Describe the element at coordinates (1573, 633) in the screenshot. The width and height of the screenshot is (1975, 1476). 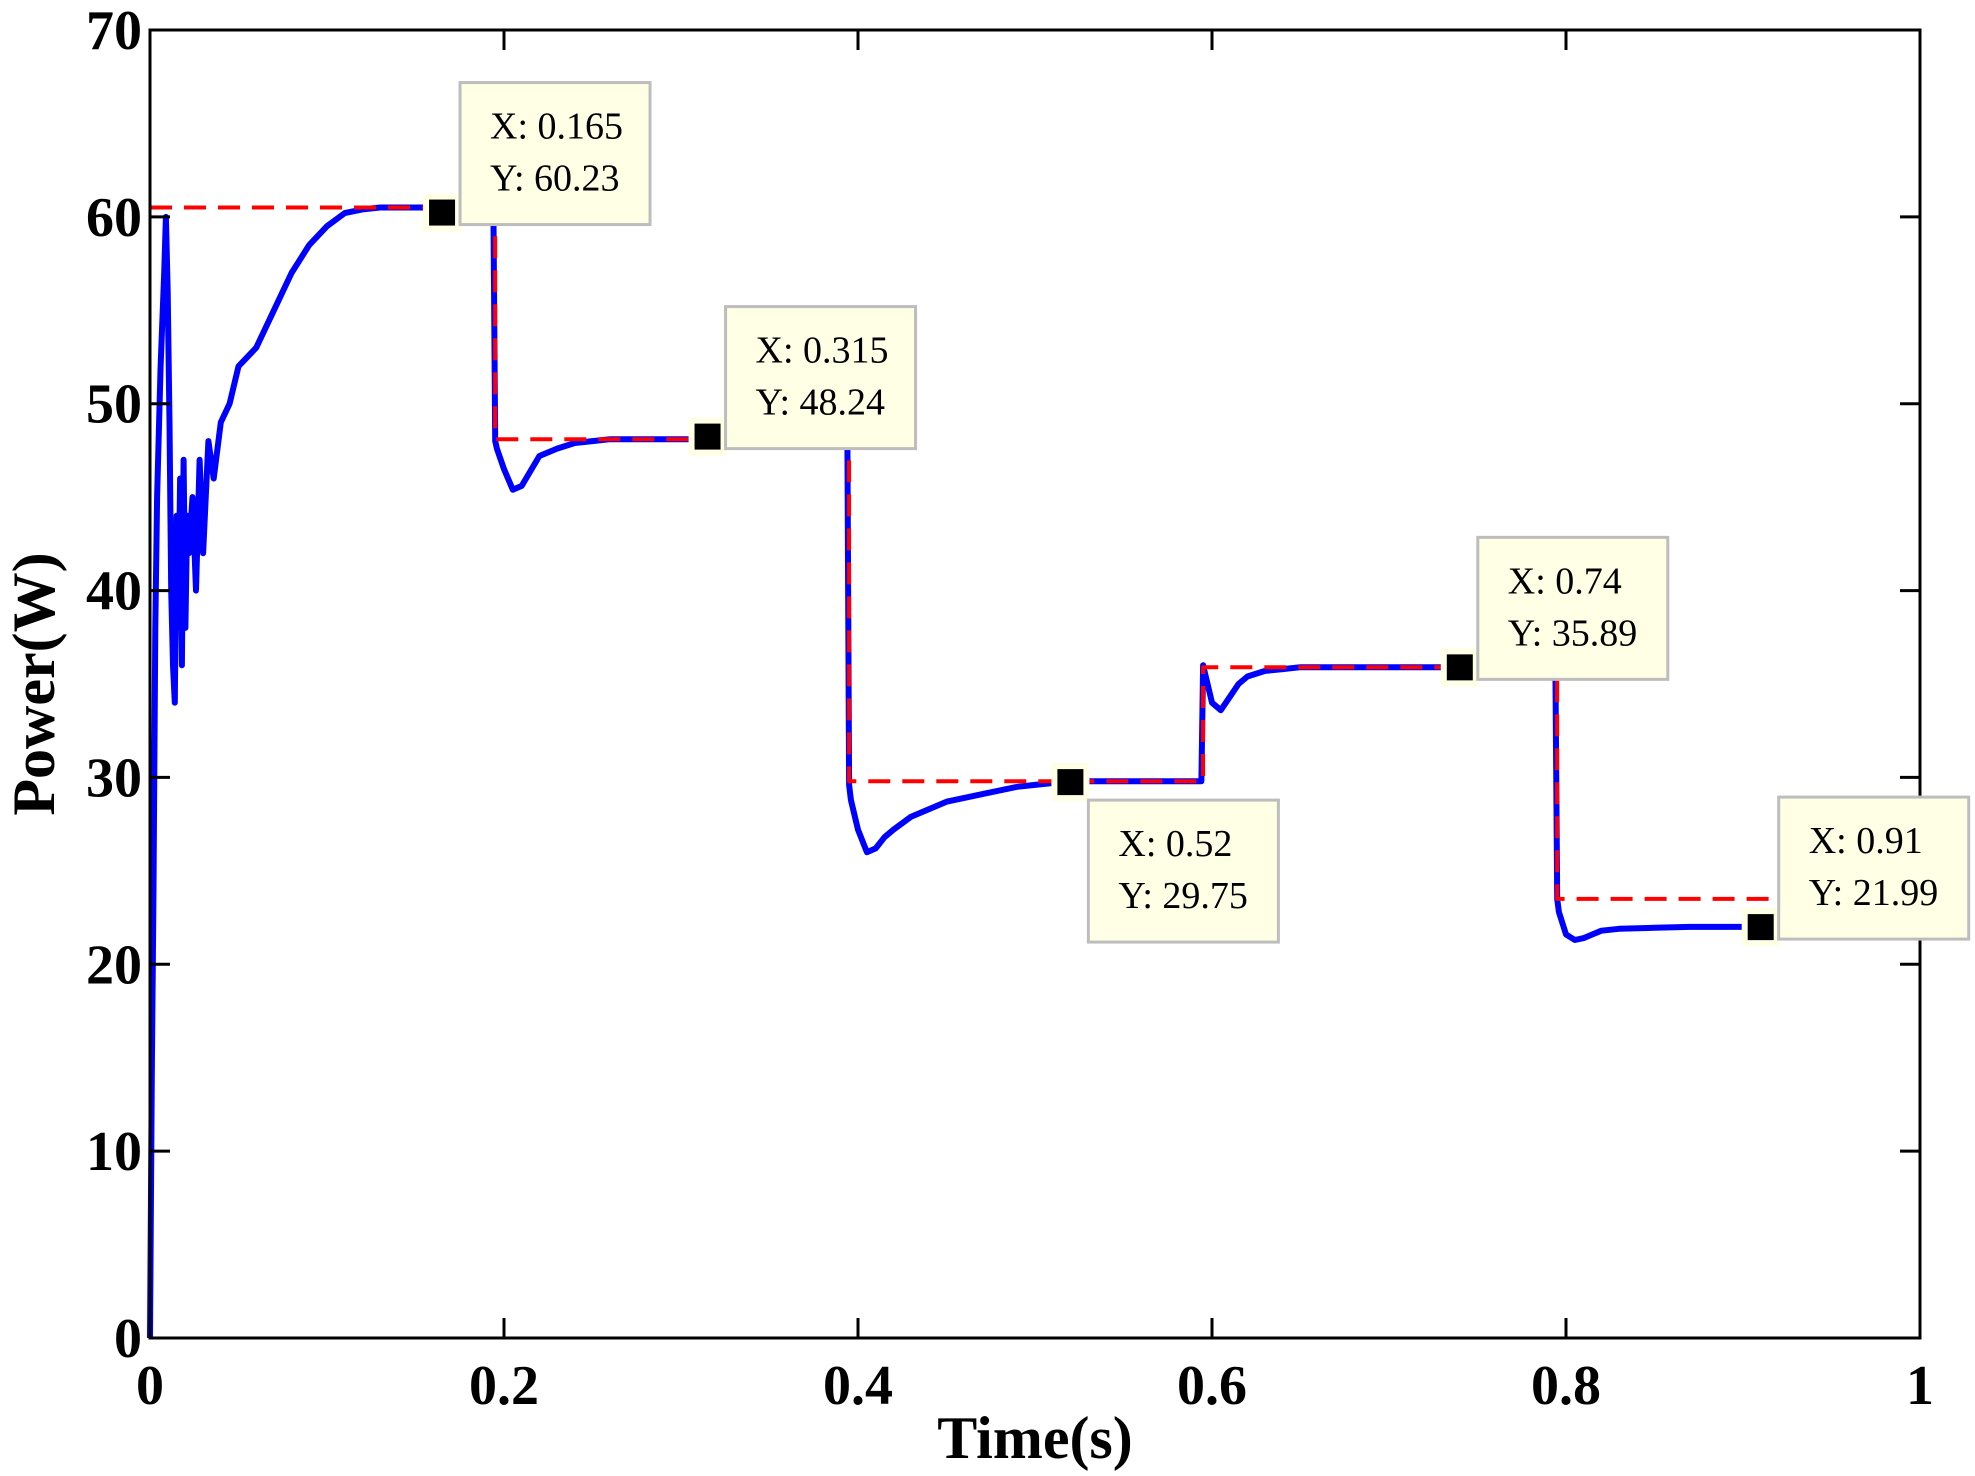
I see `data-tip-y-label: Y: 35.89` at that location.